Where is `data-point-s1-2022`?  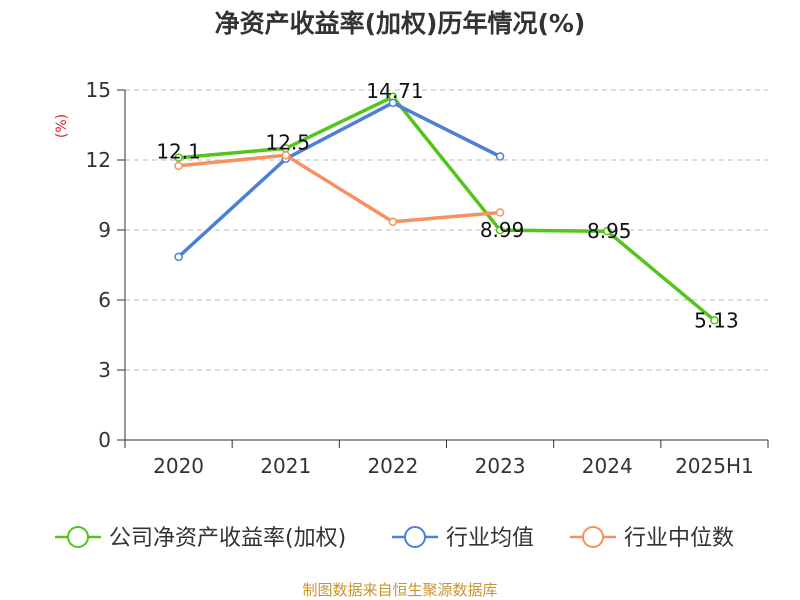
data-point-s1-2022 is located at coordinates (393, 103).